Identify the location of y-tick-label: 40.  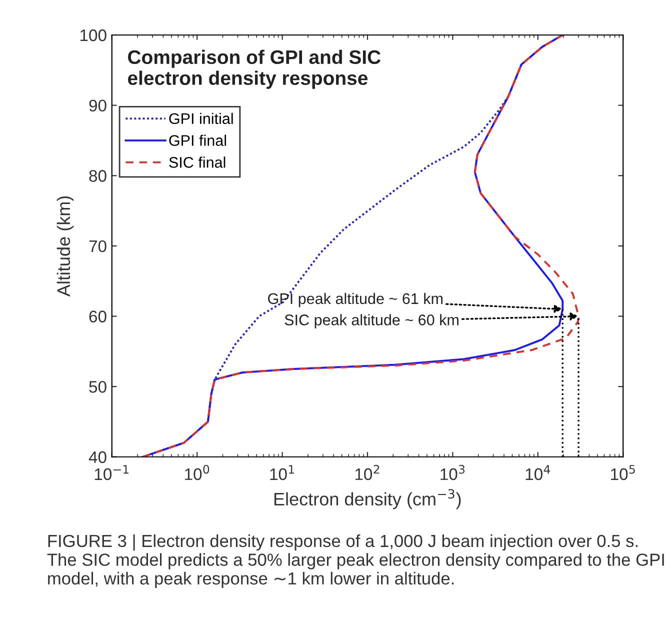
(97, 457).